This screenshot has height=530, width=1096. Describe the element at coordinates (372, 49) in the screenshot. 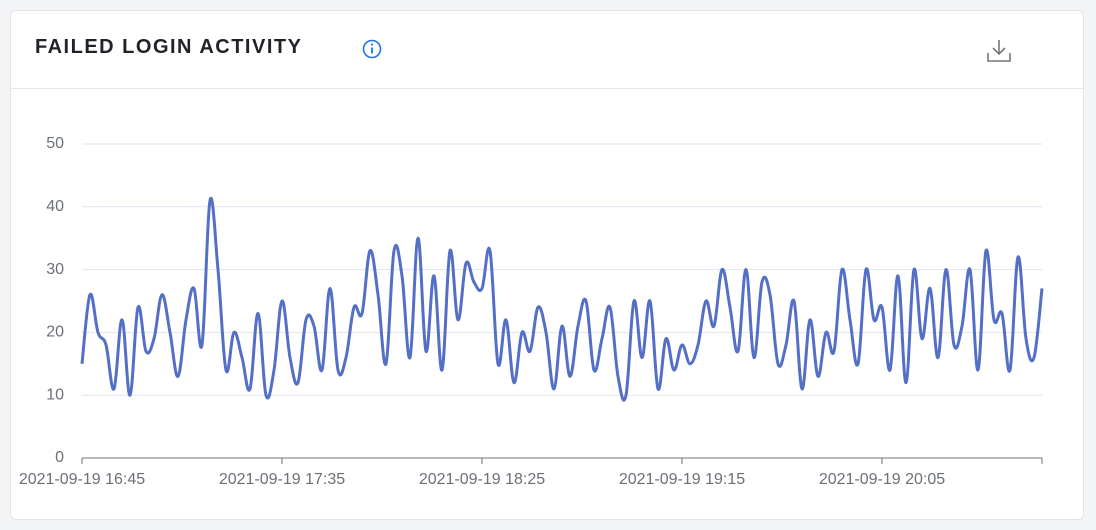

I see `info-icon` at that location.